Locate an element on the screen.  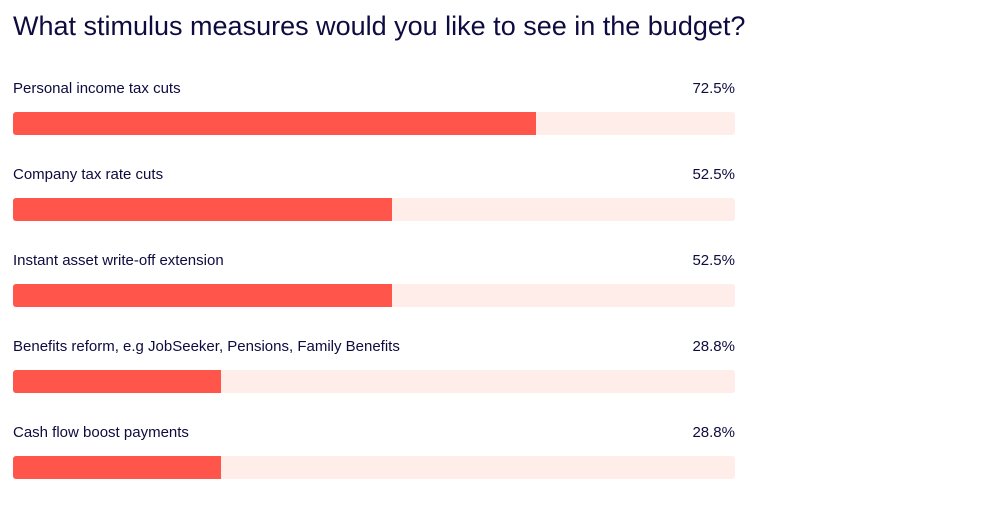
bar-row: Personal income tax cuts 72.5% is located at coordinates (374, 120).